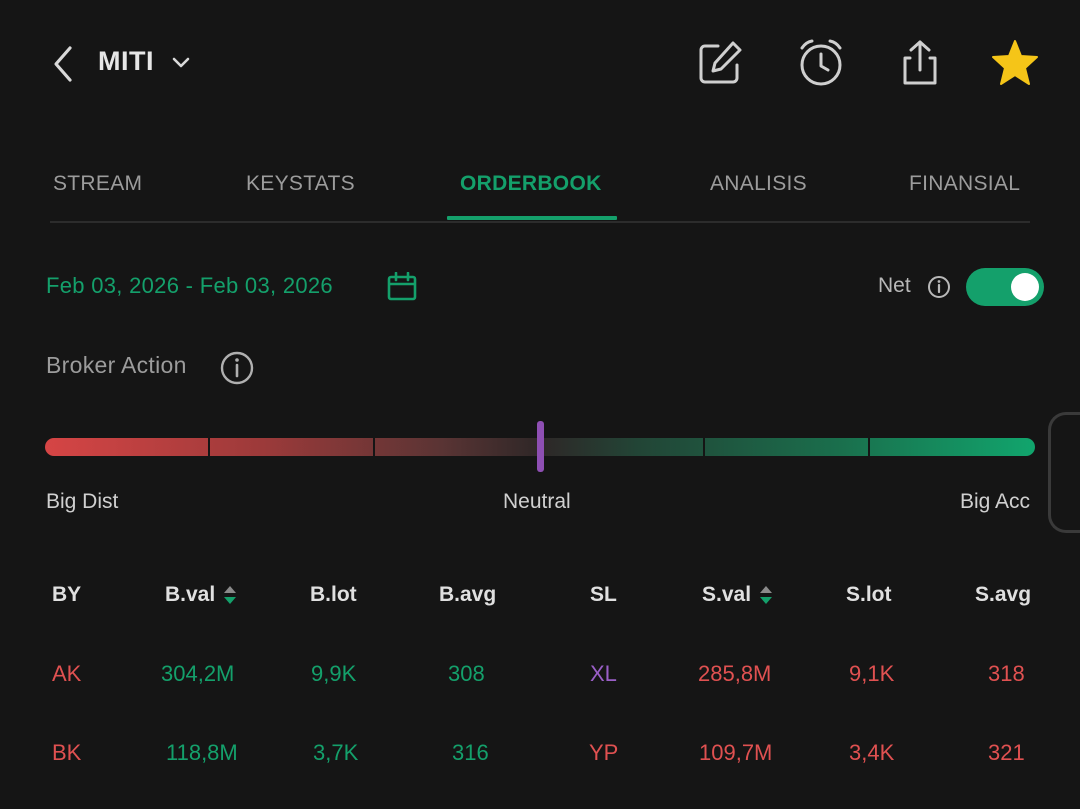 The height and width of the screenshot is (809, 1080). I want to click on gauge-label-big-acc: Big Acc, so click(995, 501).